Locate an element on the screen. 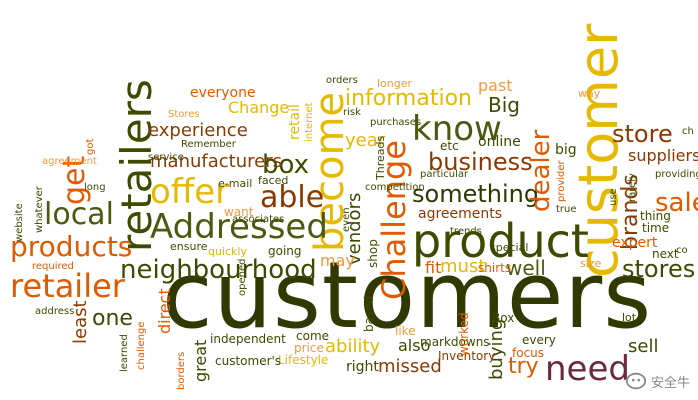 The image size is (698, 400). word: product is located at coordinates (500, 241).